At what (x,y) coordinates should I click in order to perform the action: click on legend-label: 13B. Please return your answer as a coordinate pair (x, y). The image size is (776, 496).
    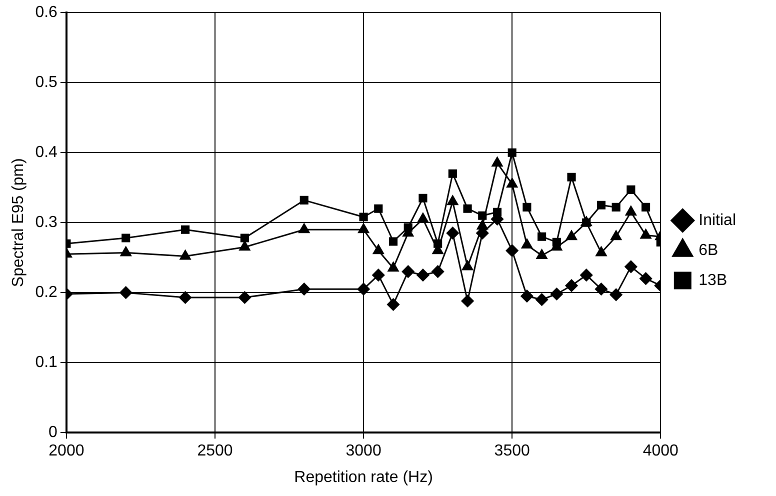
    Looking at the image, I should click on (713, 280).